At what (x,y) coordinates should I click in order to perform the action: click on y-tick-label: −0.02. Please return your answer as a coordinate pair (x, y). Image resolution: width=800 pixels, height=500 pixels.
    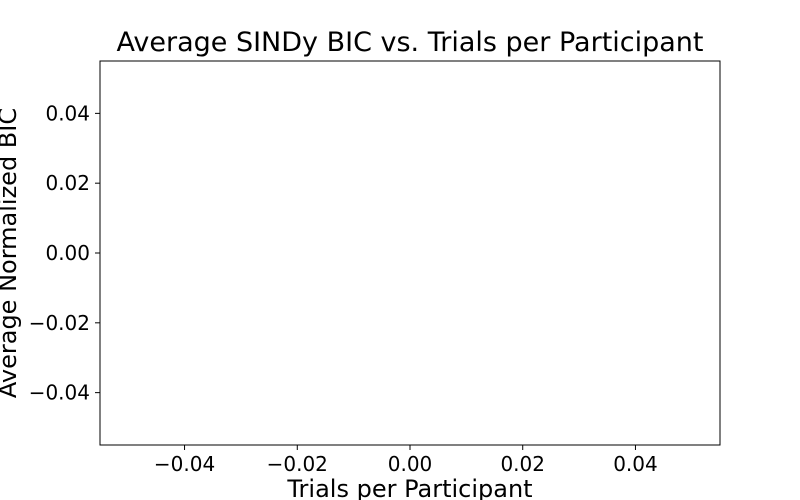
    Looking at the image, I should click on (59, 323).